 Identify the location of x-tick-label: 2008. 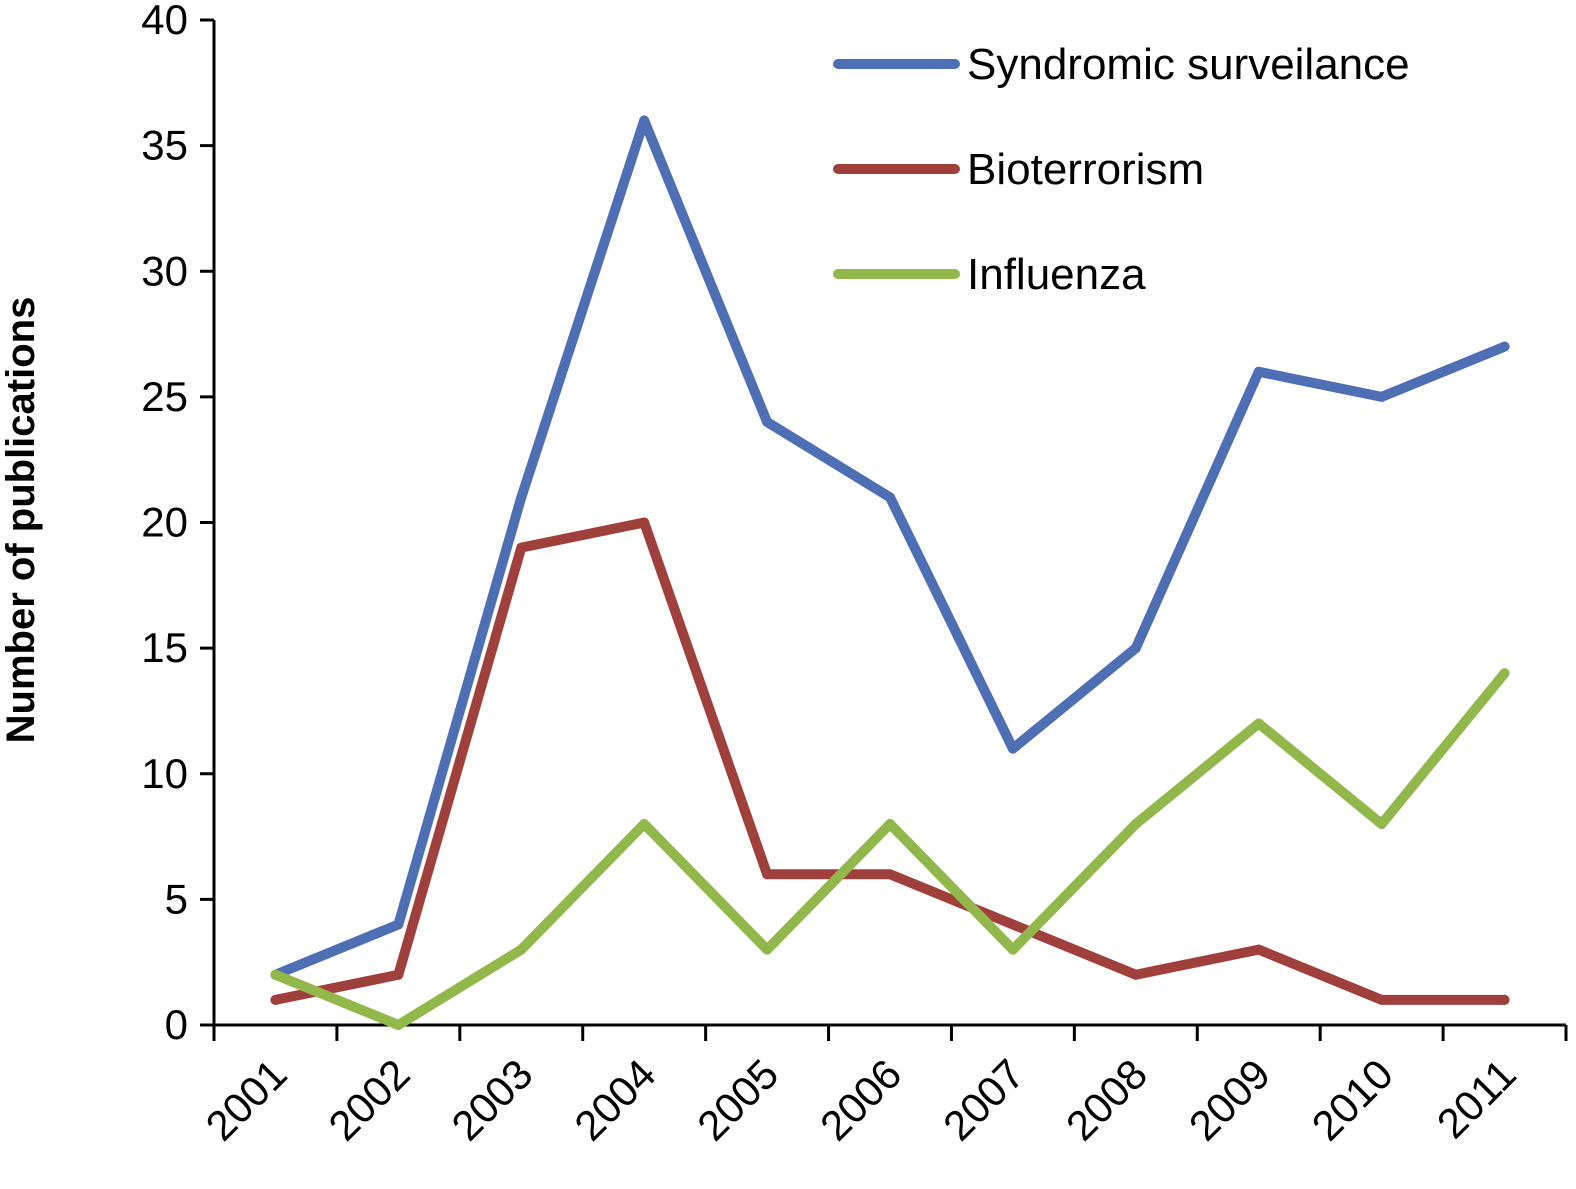
(1106, 1099).